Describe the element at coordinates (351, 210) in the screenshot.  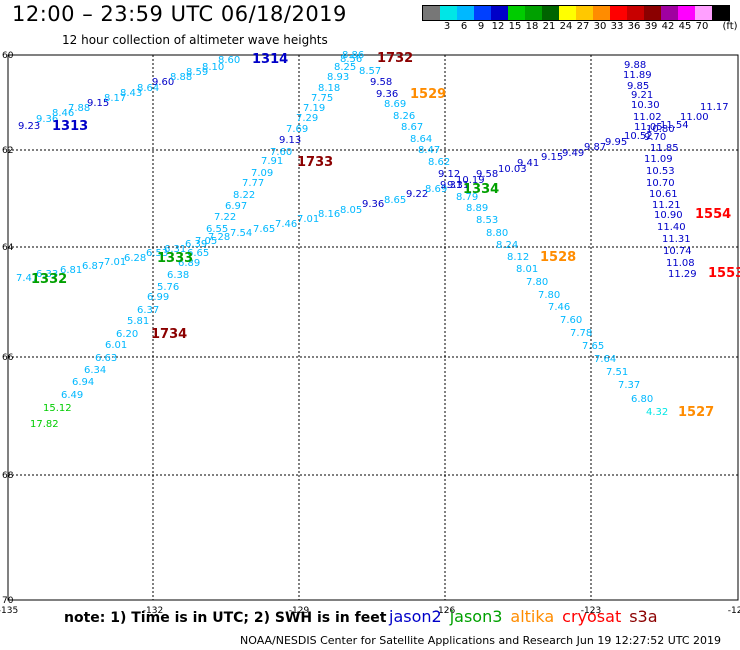
I see `wave-height-label: 8.05` at that location.